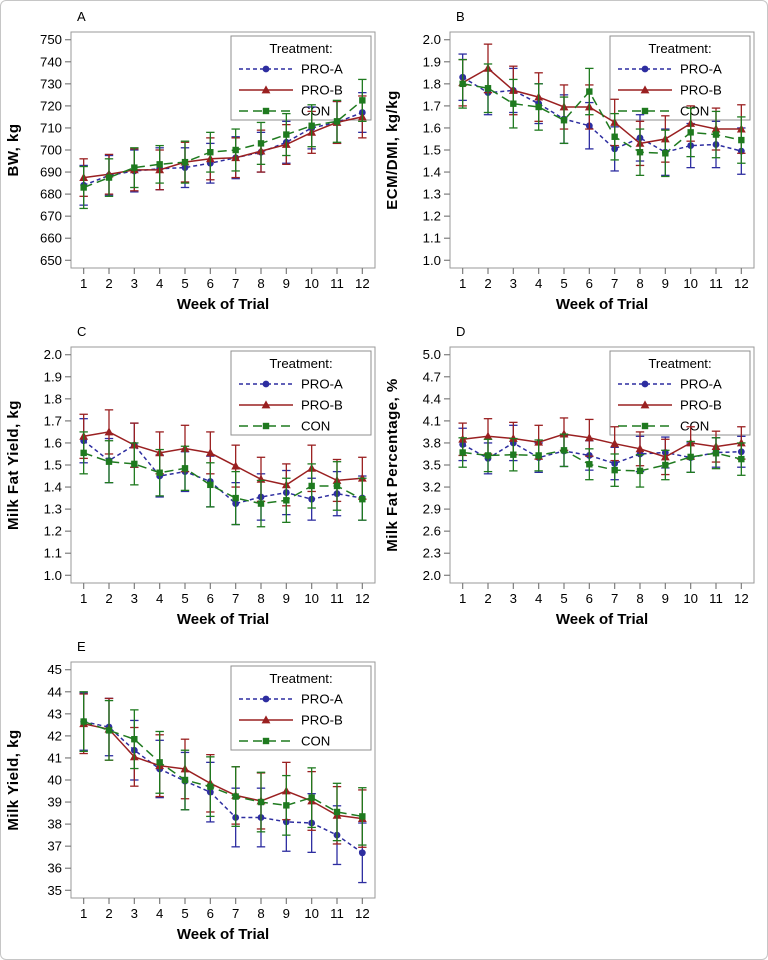  Describe the element at coordinates (54, 846) in the screenshot. I see `y-tick-label: 37` at that location.